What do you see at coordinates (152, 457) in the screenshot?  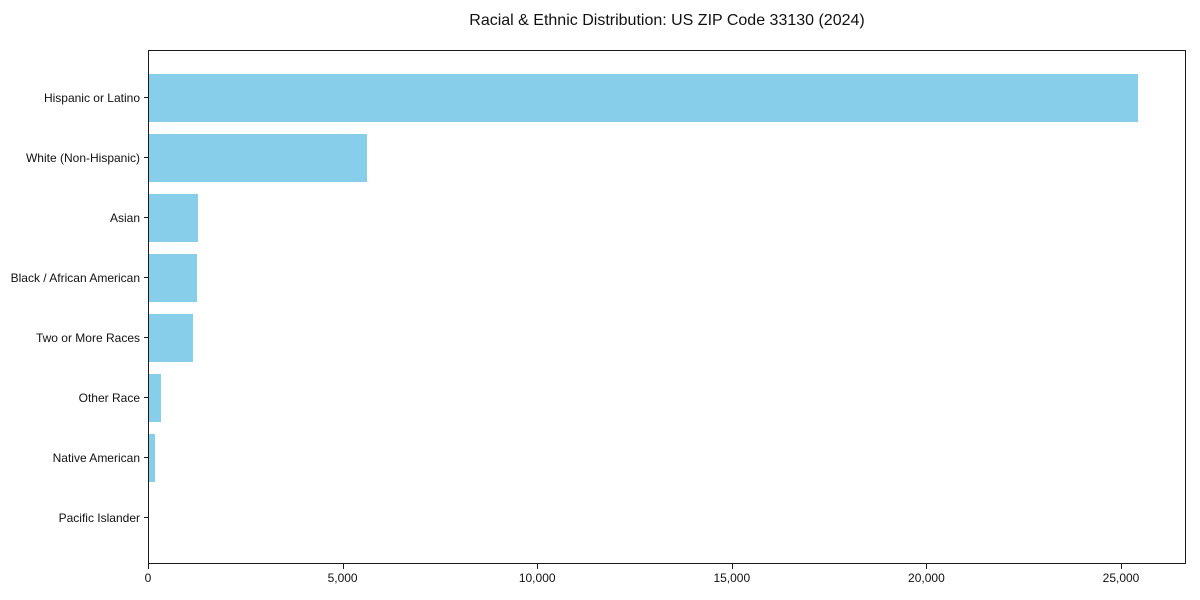 I see `bar-native-american` at bounding box center [152, 457].